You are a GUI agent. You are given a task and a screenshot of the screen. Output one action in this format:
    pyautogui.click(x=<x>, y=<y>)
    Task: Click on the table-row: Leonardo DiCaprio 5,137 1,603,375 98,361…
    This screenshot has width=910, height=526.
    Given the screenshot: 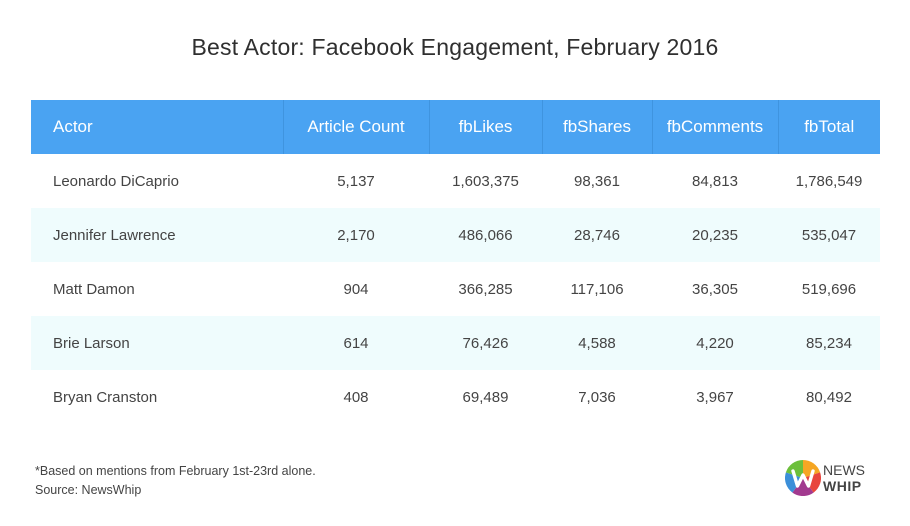 What is the action you would take?
    pyautogui.click(x=455, y=181)
    